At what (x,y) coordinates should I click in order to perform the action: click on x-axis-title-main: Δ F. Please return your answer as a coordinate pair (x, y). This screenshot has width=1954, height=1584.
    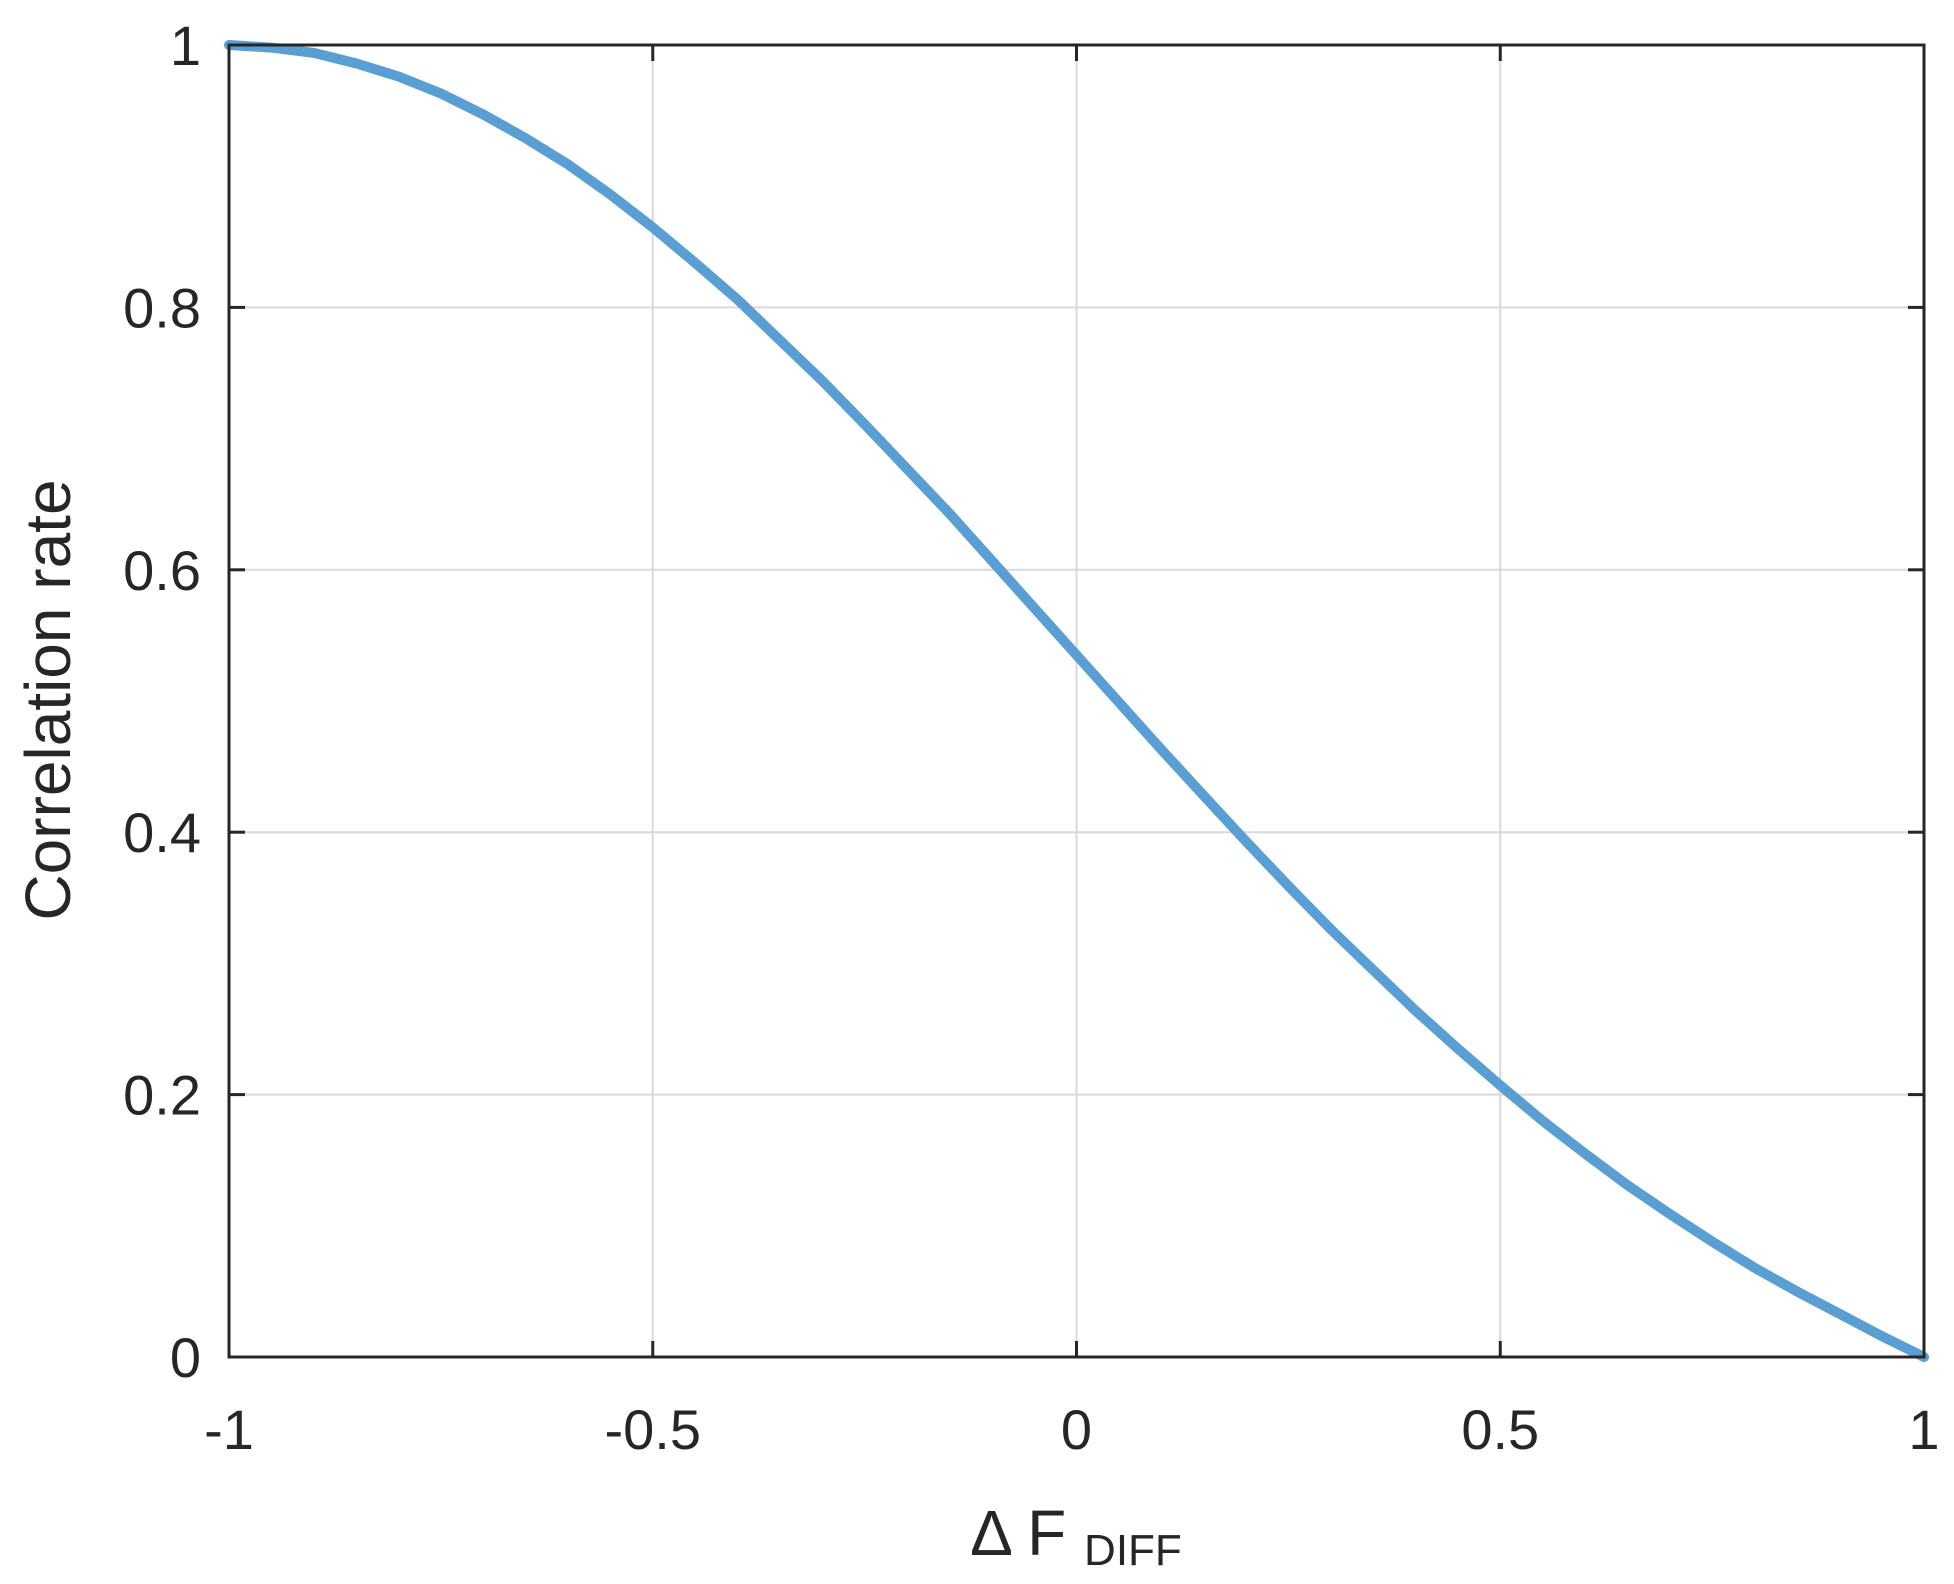
    Looking at the image, I should click on (1018, 1533).